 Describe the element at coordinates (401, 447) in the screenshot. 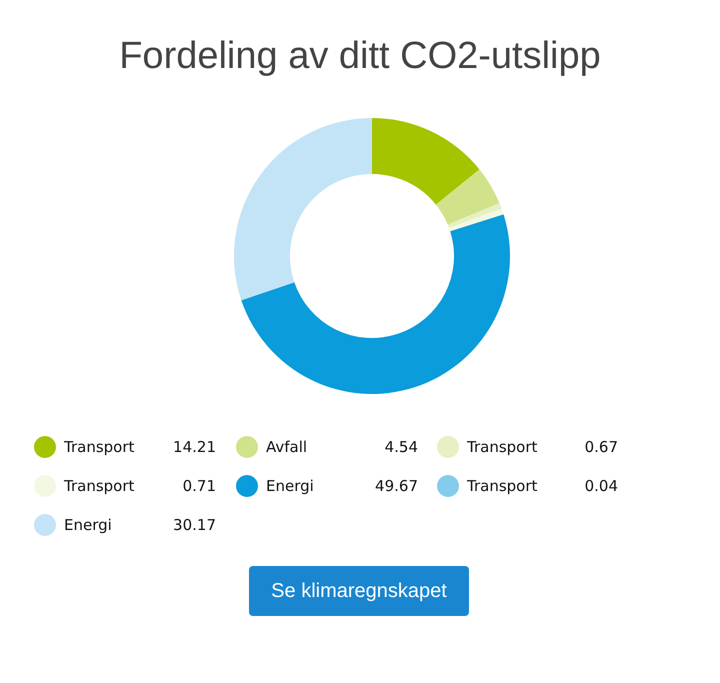

I see `data-label: 4.54` at that location.